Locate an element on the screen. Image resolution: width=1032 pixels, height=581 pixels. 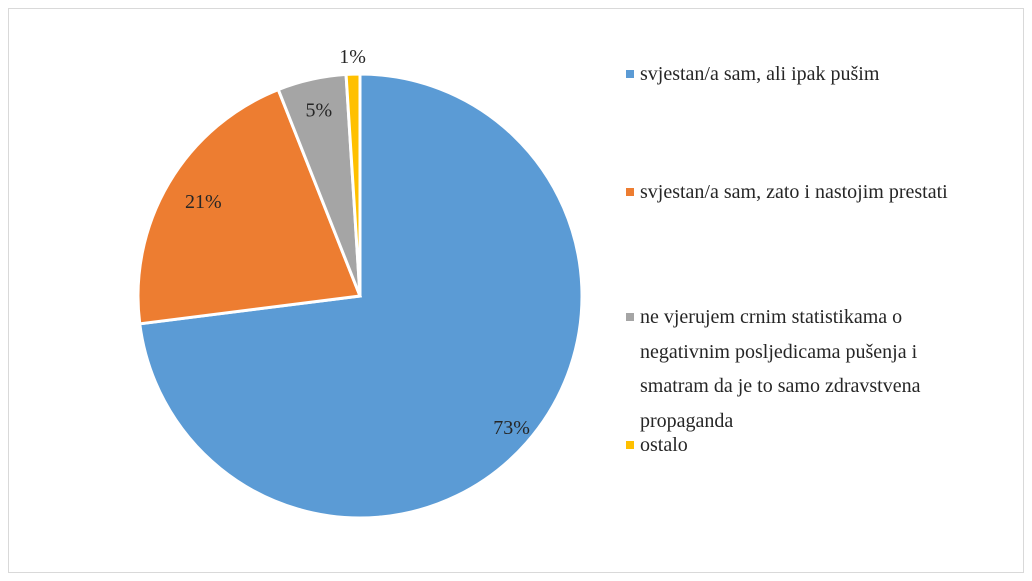
legend-label: svjestan/a sam, ali ipak pušim is located at coordinates (760, 74).